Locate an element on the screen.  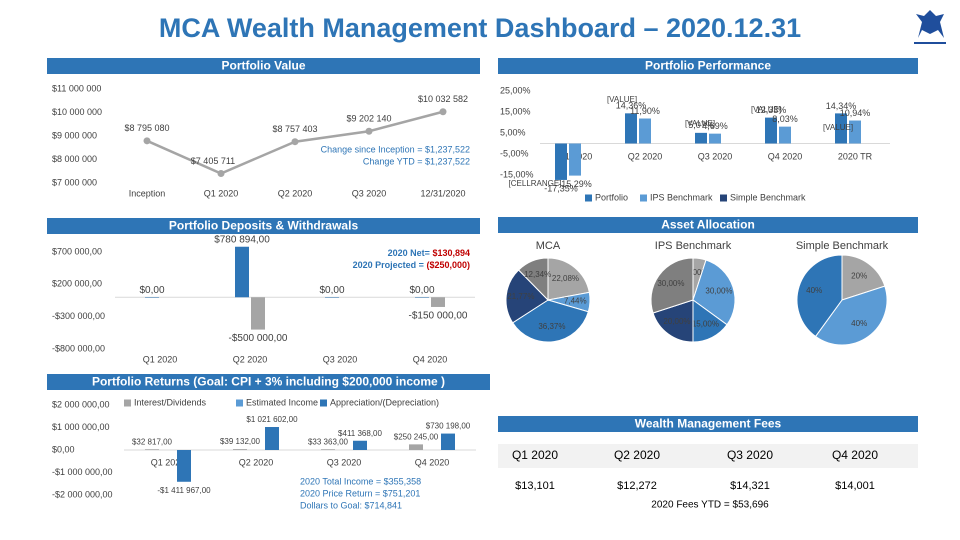
section-title: Asset Allocation is located at coordinates (708, 225).